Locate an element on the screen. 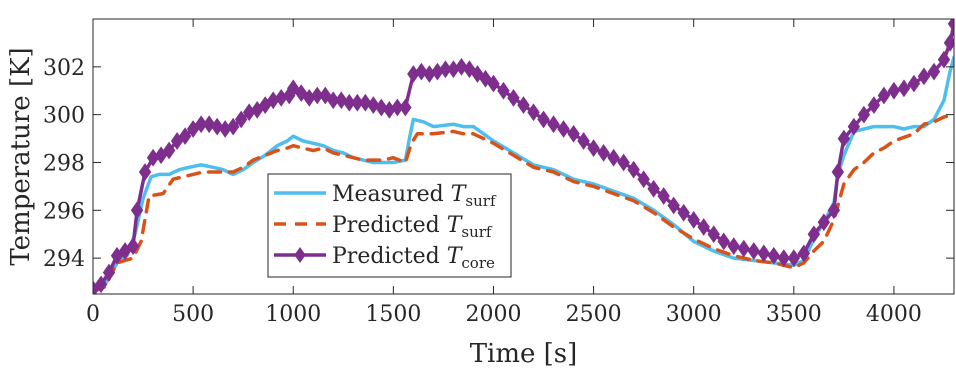  legend-label-3: Predicted Tcore is located at coordinates (413, 258).